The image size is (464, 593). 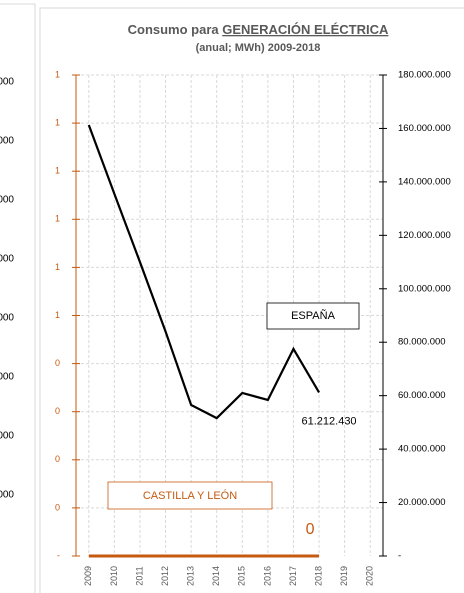 I want to click on y2-tick-label: 80.000.000, so click(x=422, y=342).